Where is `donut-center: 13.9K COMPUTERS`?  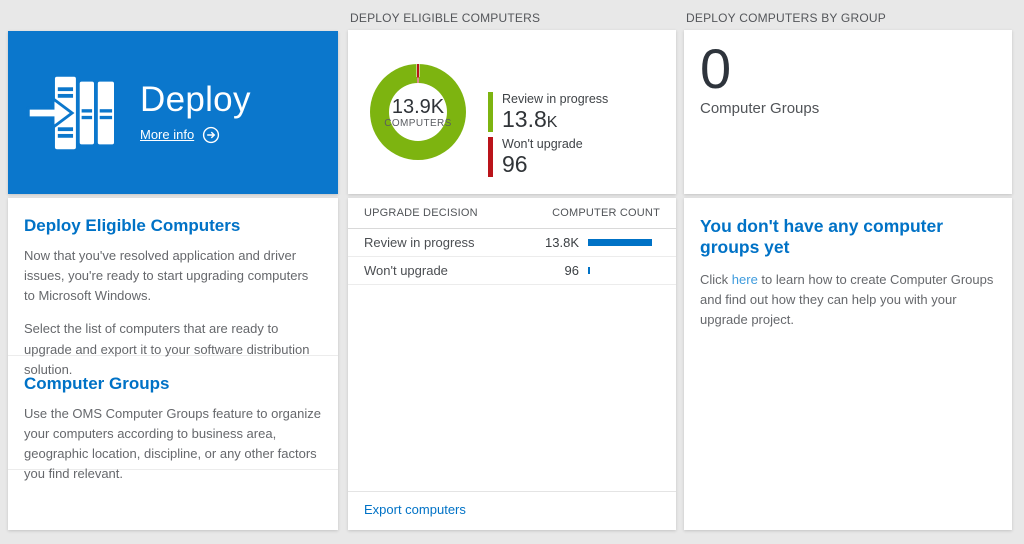 donut-center: 13.9K COMPUTERS is located at coordinates (417, 112).